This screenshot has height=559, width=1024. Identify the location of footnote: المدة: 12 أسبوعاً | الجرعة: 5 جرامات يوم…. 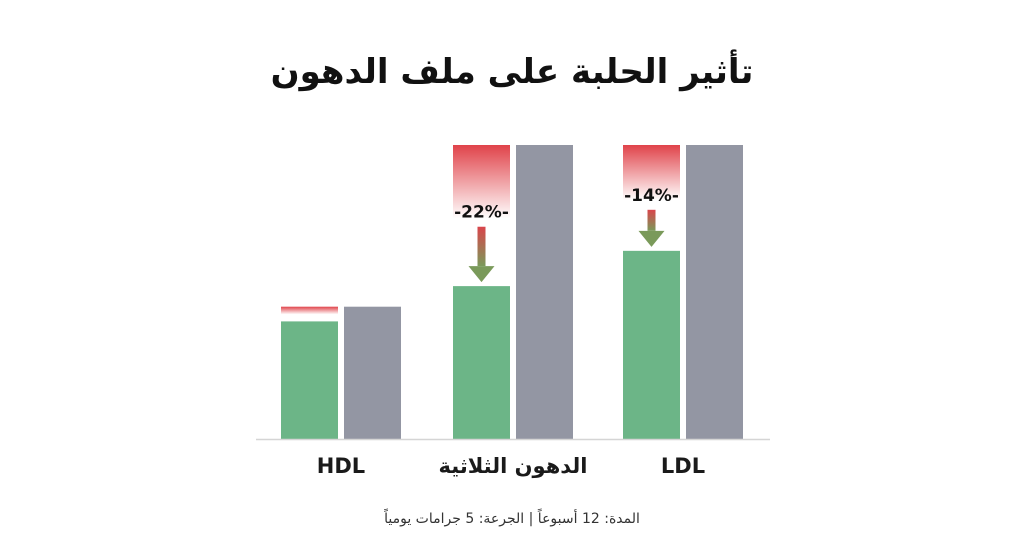
(512, 519).